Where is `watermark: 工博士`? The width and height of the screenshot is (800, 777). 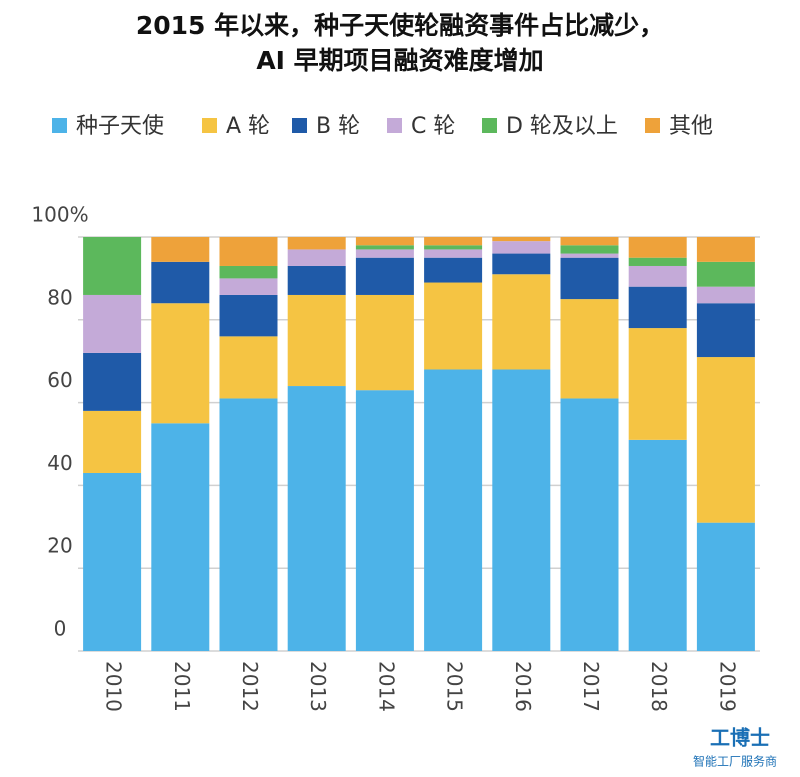
watermark: 工博士 is located at coordinates (740, 738).